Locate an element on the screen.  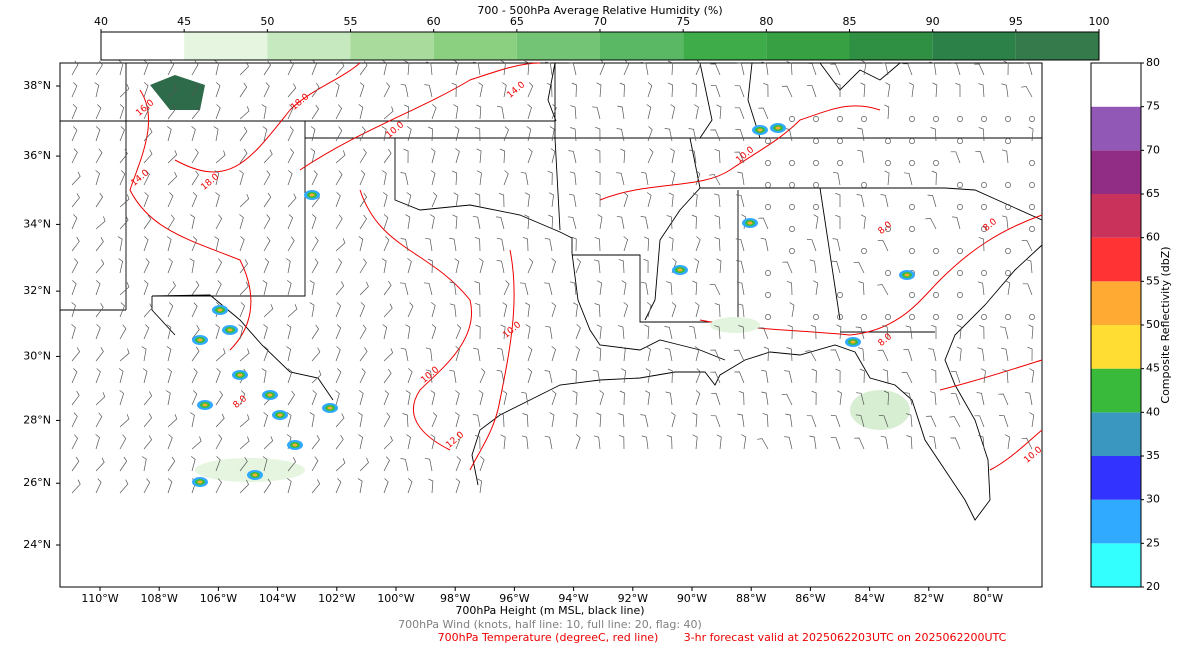
lon-label: 94°W is located at coordinates (573, 598).